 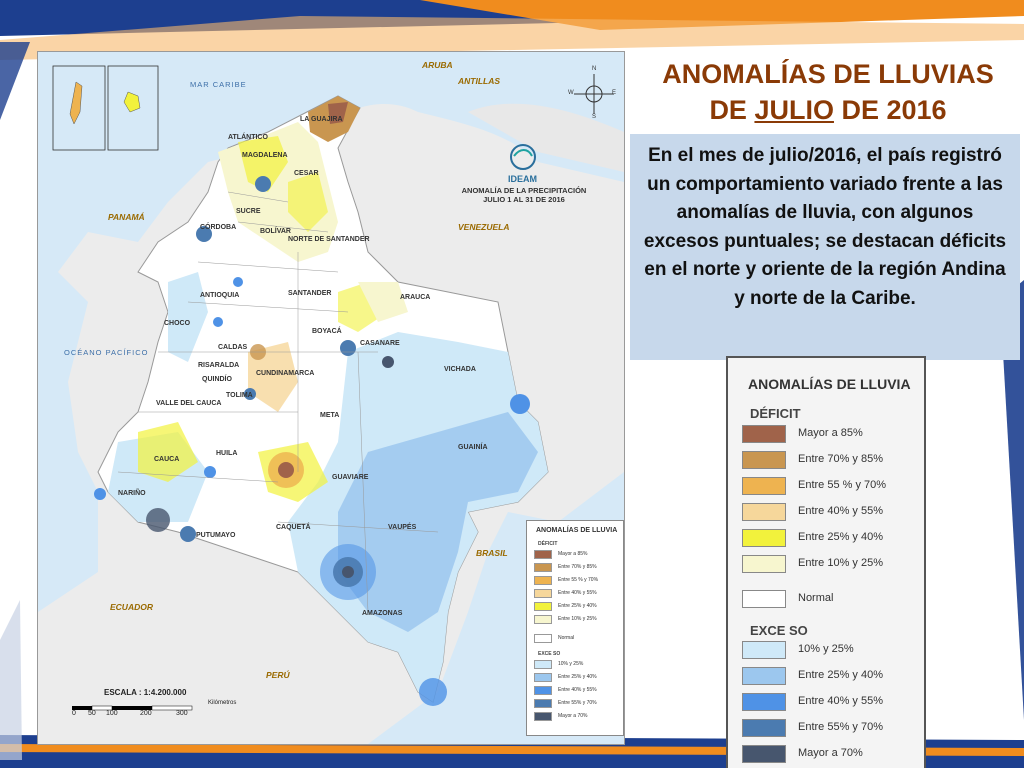 I want to click on legend-label: 10% y 25%, so click(x=826, y=649).